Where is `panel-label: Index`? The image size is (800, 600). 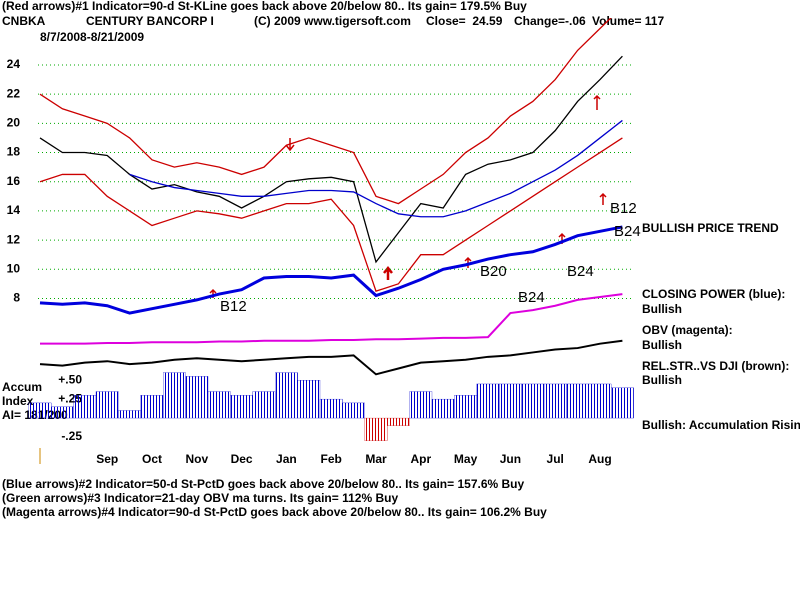
panel-label: Index is located at coordinates (18, 401).